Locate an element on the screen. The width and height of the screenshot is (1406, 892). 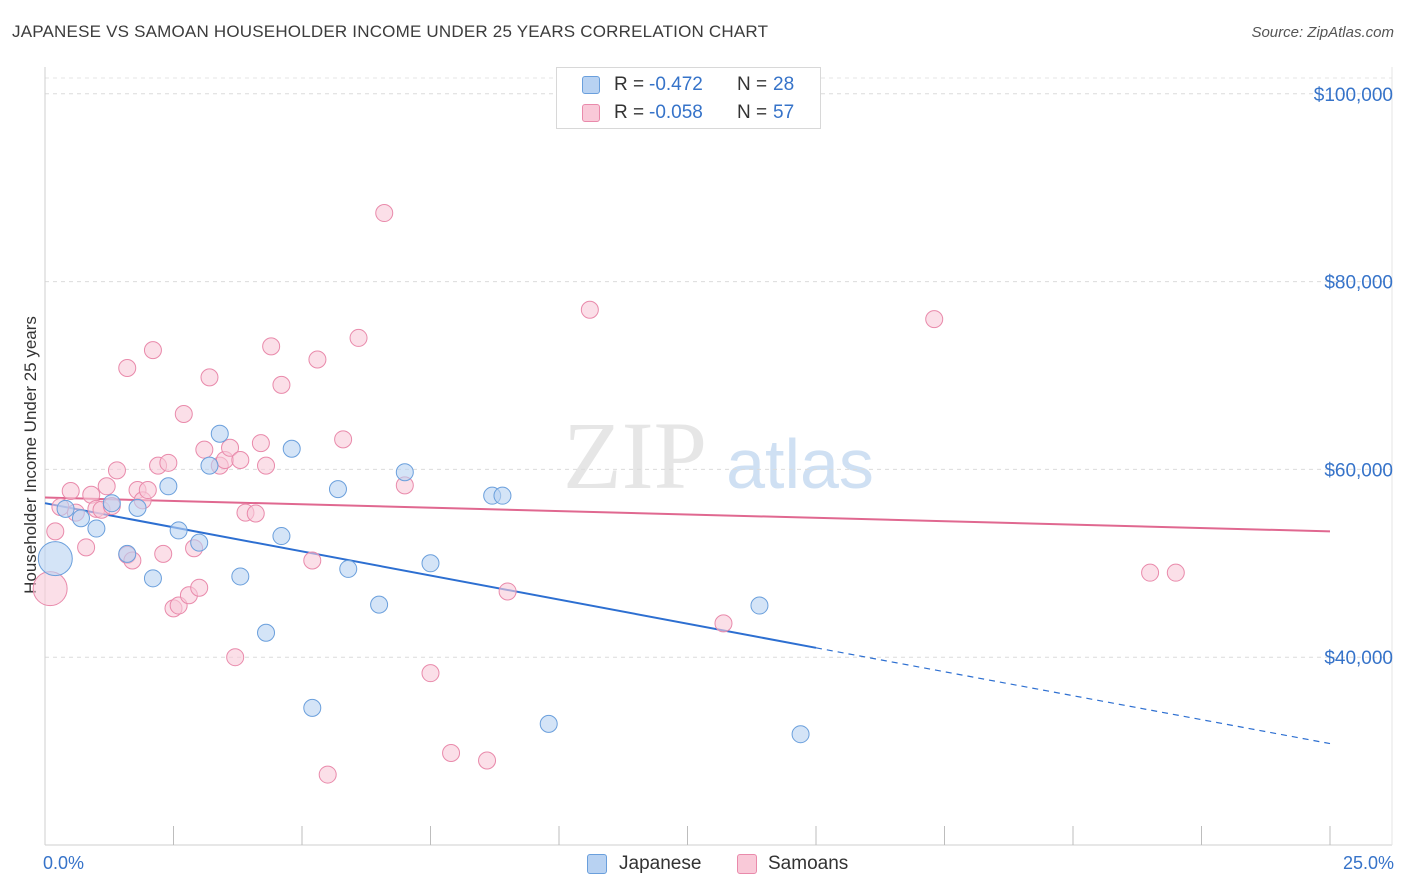
stats-row-japanese: R = -0.472 N = 28 is located at coordinates (688, 86).